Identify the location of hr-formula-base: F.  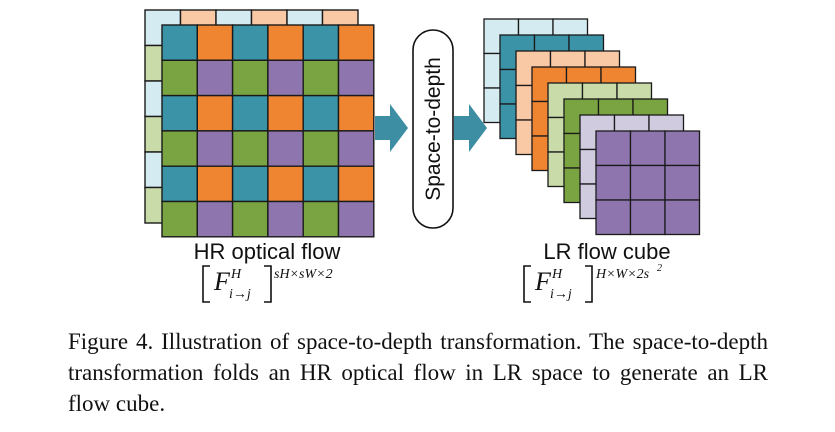
(222, 281).